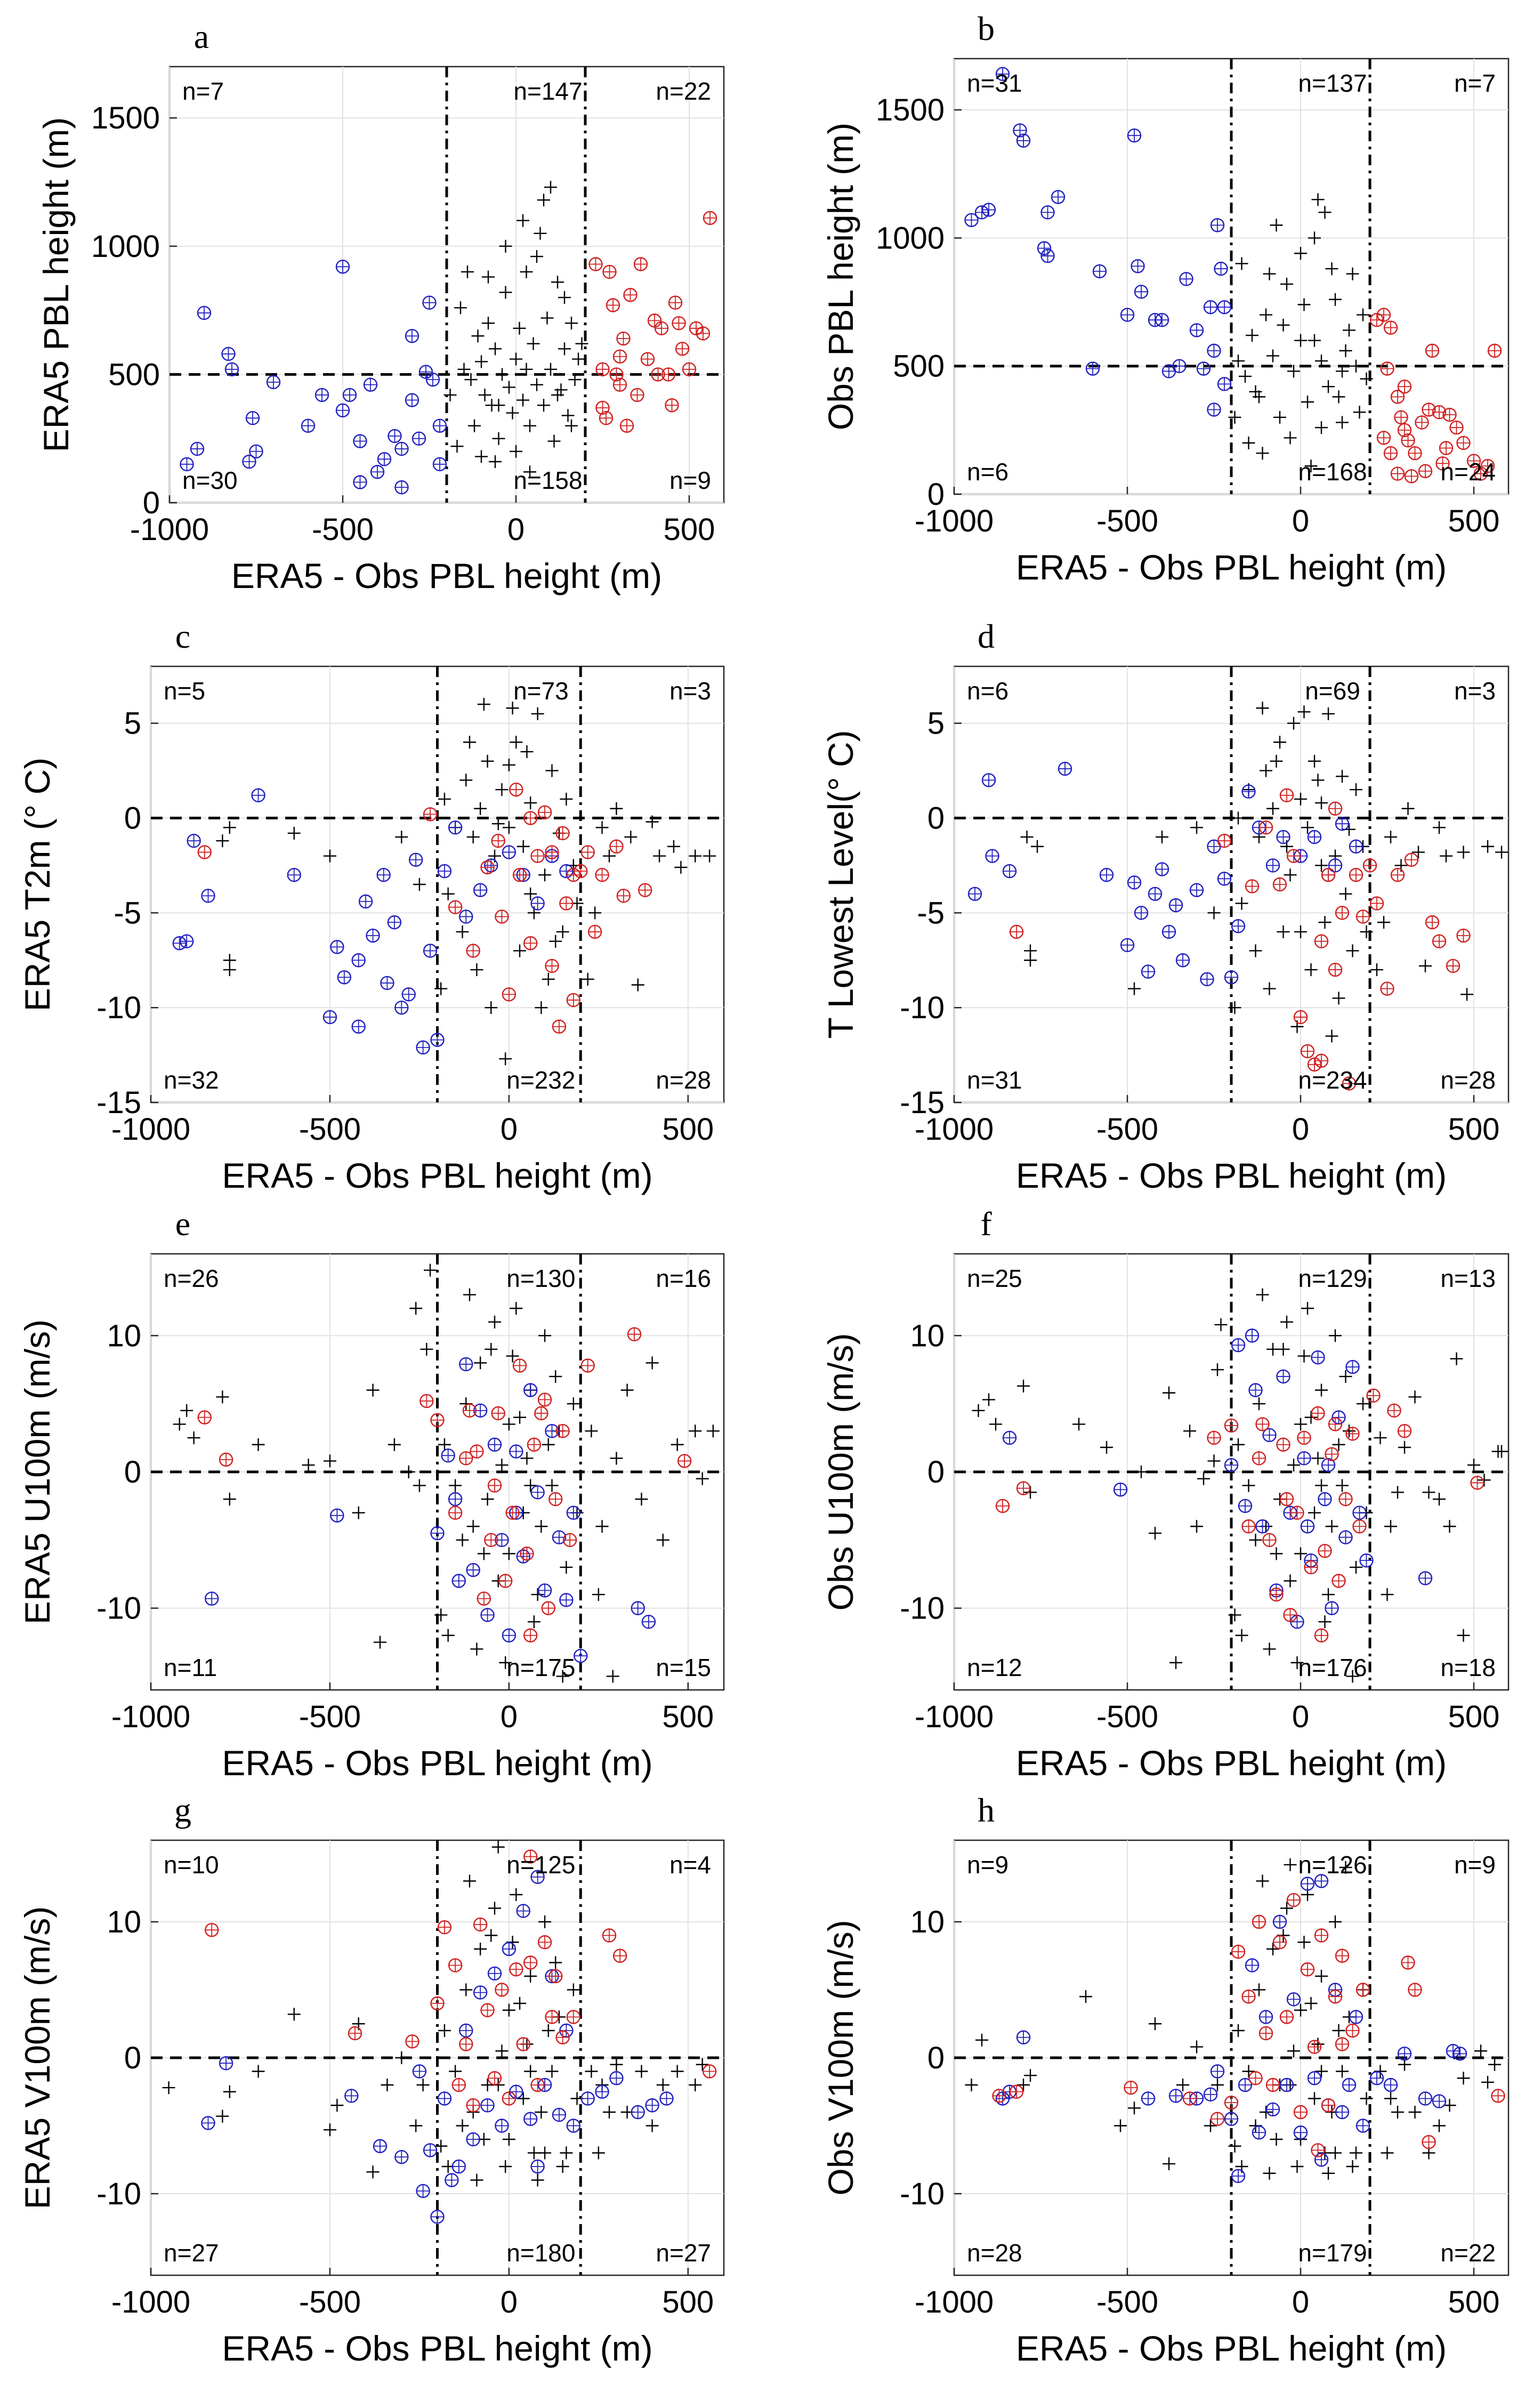 The width and height of the screenshot is (1533, 2408). Describe the element at coordinates (541, 691) in the screenshot. I see `count-top-middle: n=73` at that location.